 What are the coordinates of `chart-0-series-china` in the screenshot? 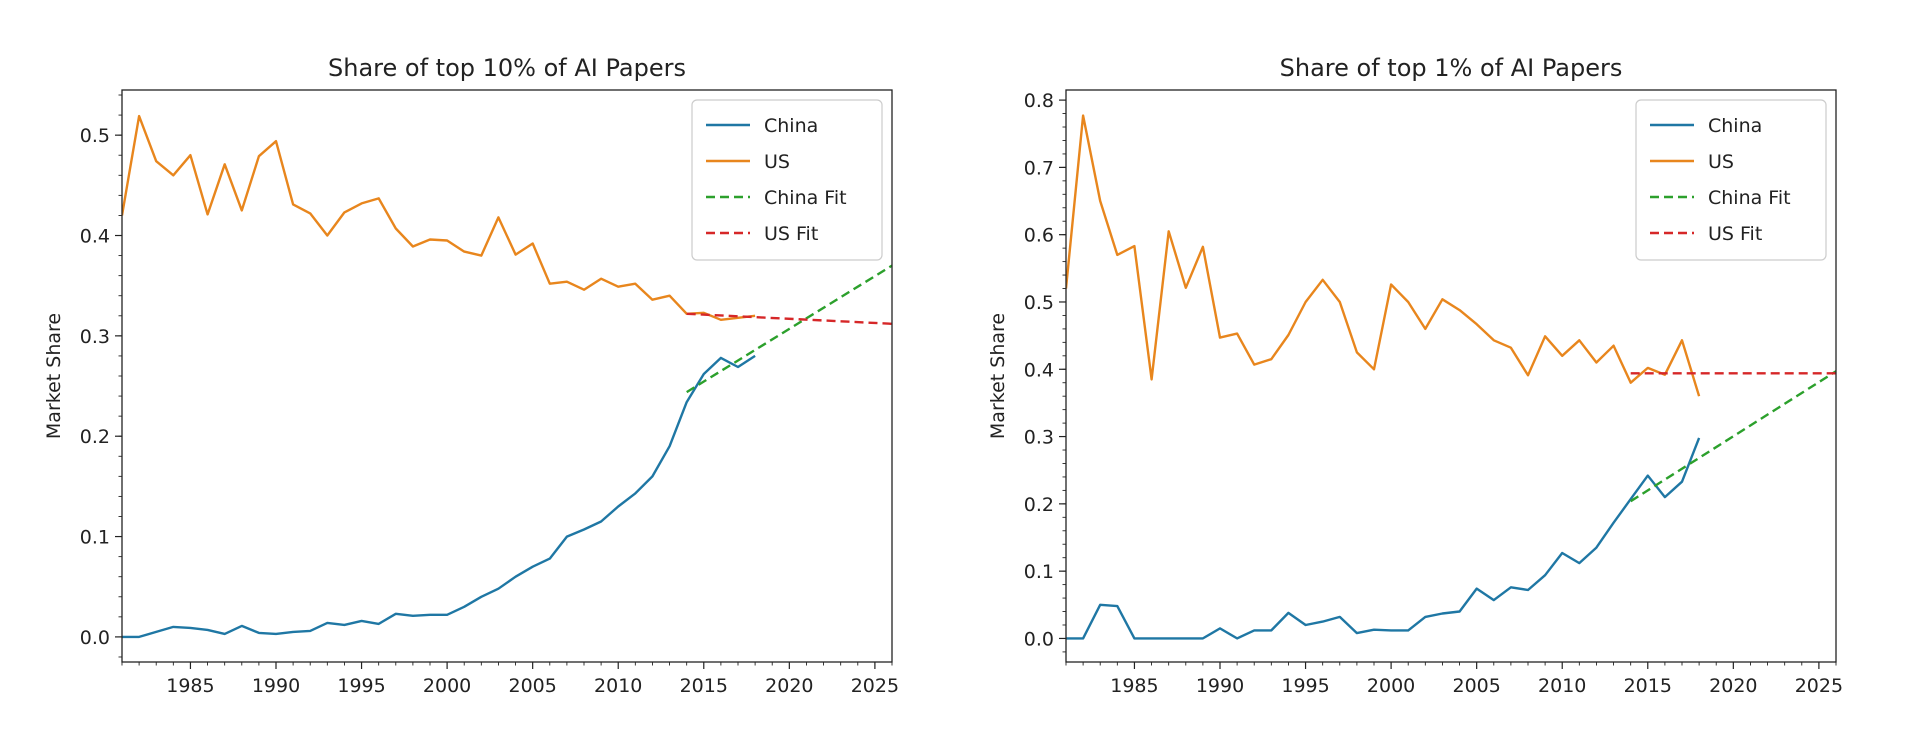 It's located at (439, 496).